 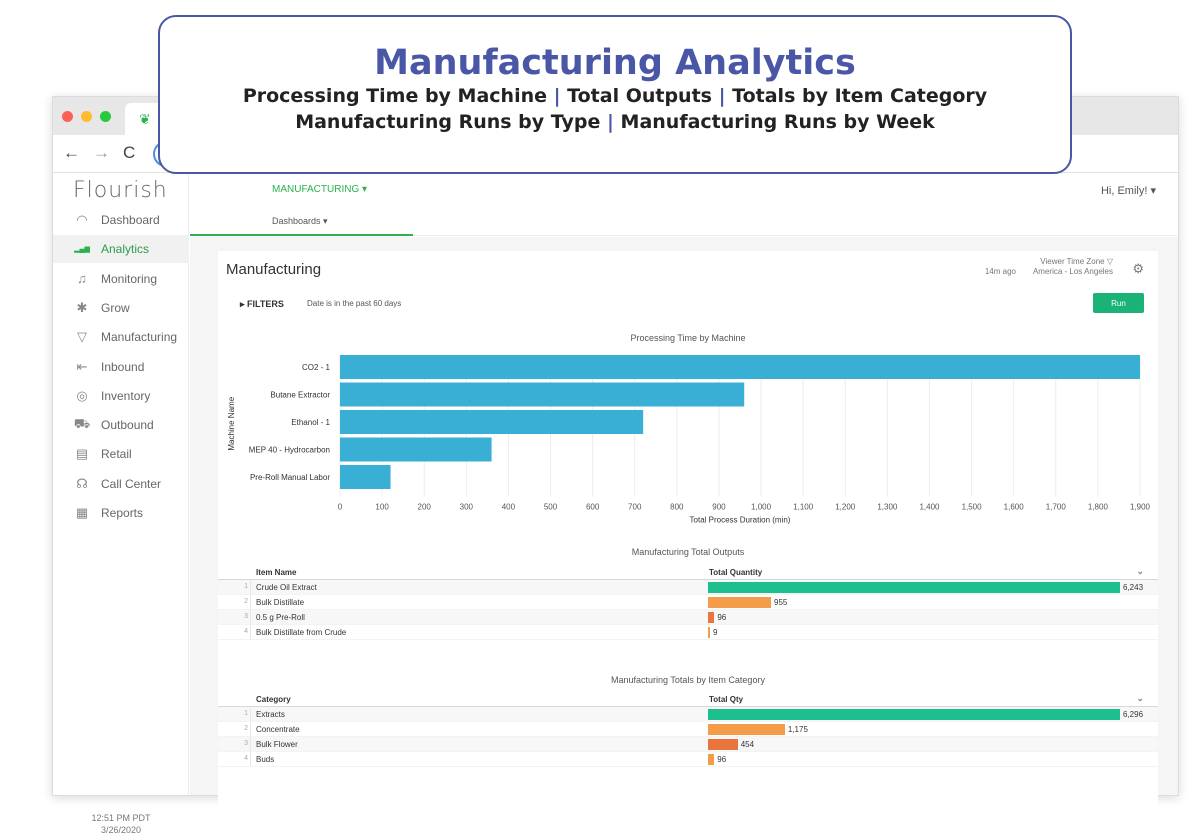 I want to click on timezone-selector: Viewer Time Zone ▽ America - Los Angeles, so click(x=1073, y=267).